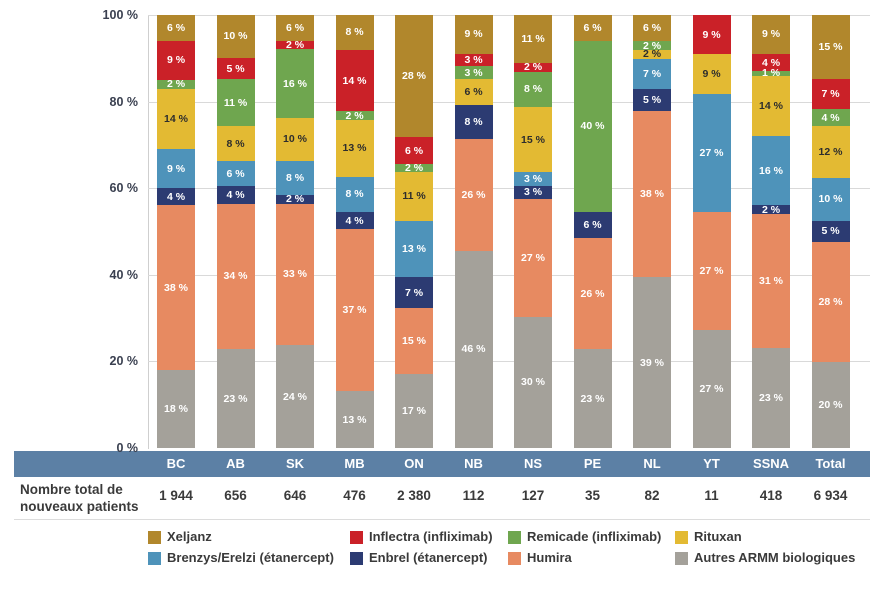 The width and height of the screenshot is (876, 599). I want to click on bar-segment-value-label: 1 %, so click(771, 73).